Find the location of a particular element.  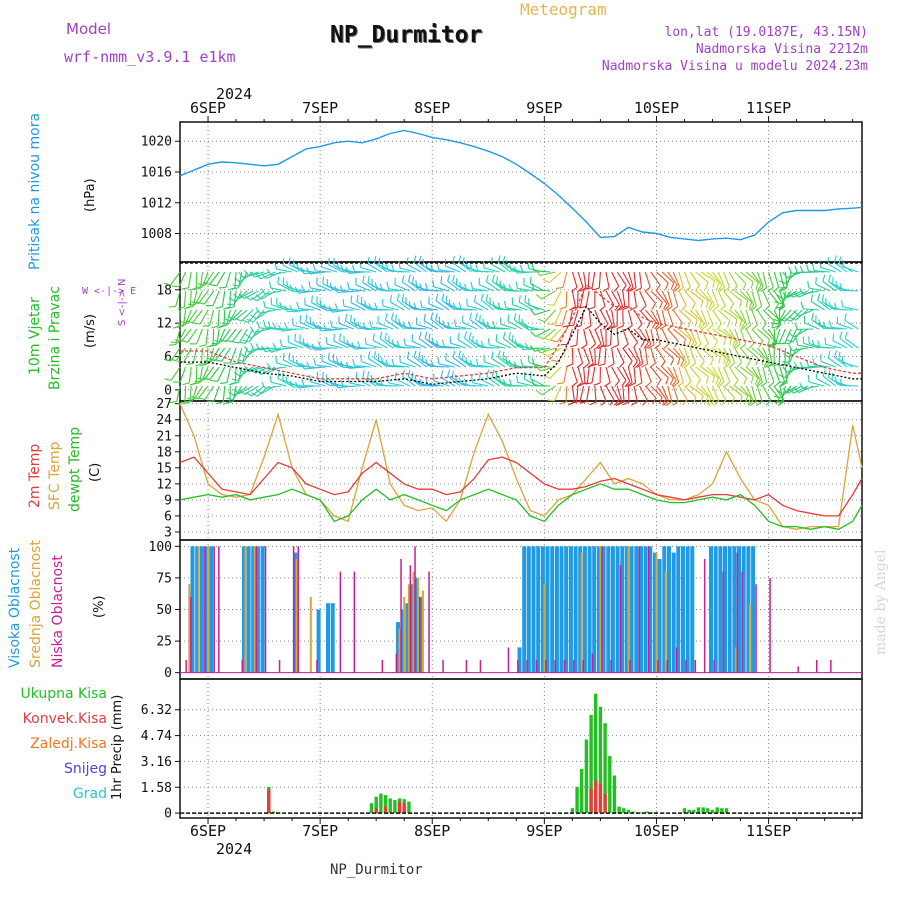

cloud-ylabel-2: Srednja Oblacnost is located at coordinates (36, 604).